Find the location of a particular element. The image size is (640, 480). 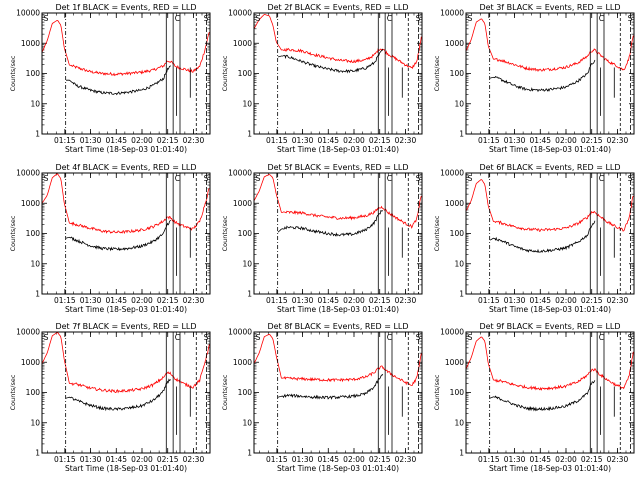

panel-title: Det 5f BLACK = Events, RED = LLD is located at coordinates (337, 167).